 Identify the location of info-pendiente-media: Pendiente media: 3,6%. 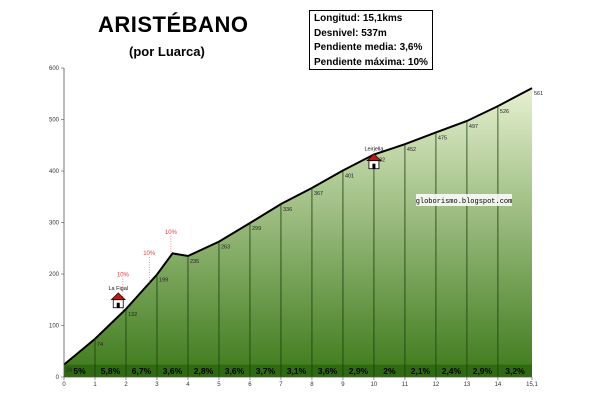
(368, 47).